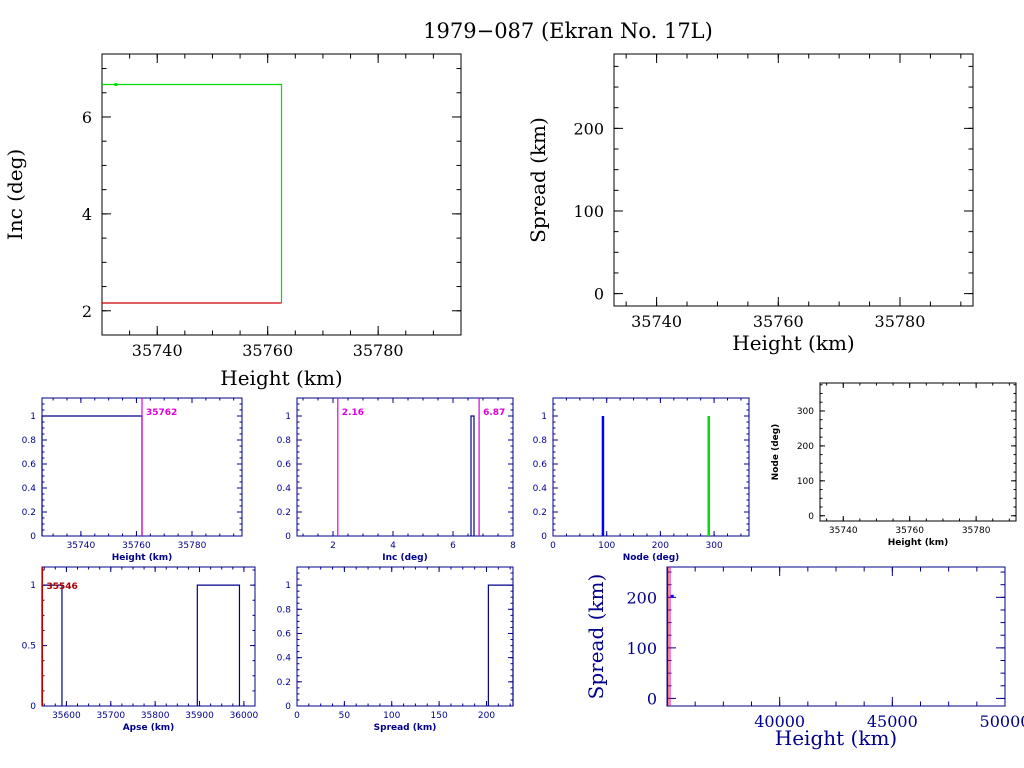 Image resolution: width=1024 pixels, height=768 pixels. I want to click on y-axis-label: Inc (deg), so click(15, 194).